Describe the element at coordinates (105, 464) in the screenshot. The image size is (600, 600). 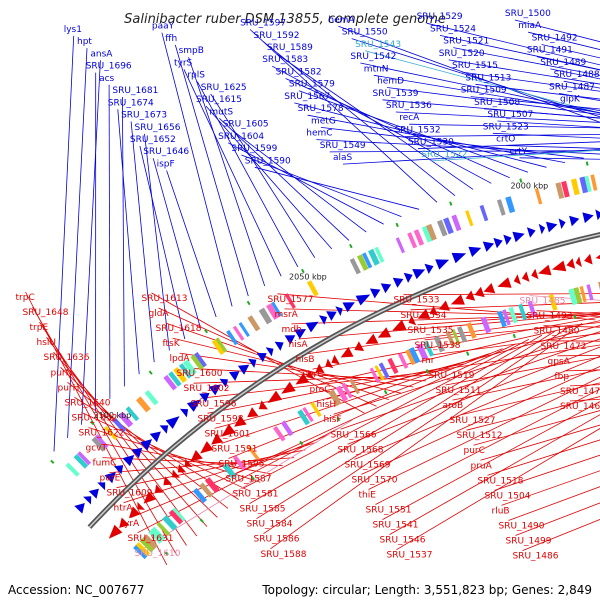
I see `gene-label: fumC` at that location.